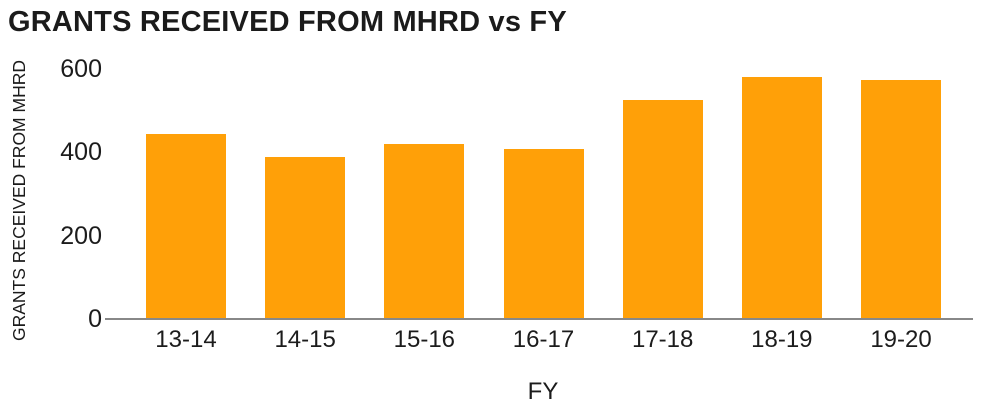 The height and width of the screenshot is (412, 983). Describe the element at coordinates (543, 339) in the screenshot. I see `x-tick-label: 16-17` at that location.